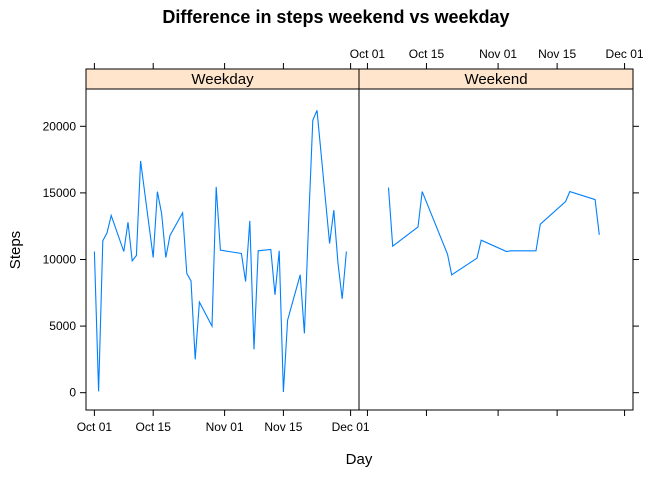 The width and height of the screenshot is (672, 480). Describe the element at coordinates (60, 259) in the screenshot. I see `y-tick-label: 10000` at that location.